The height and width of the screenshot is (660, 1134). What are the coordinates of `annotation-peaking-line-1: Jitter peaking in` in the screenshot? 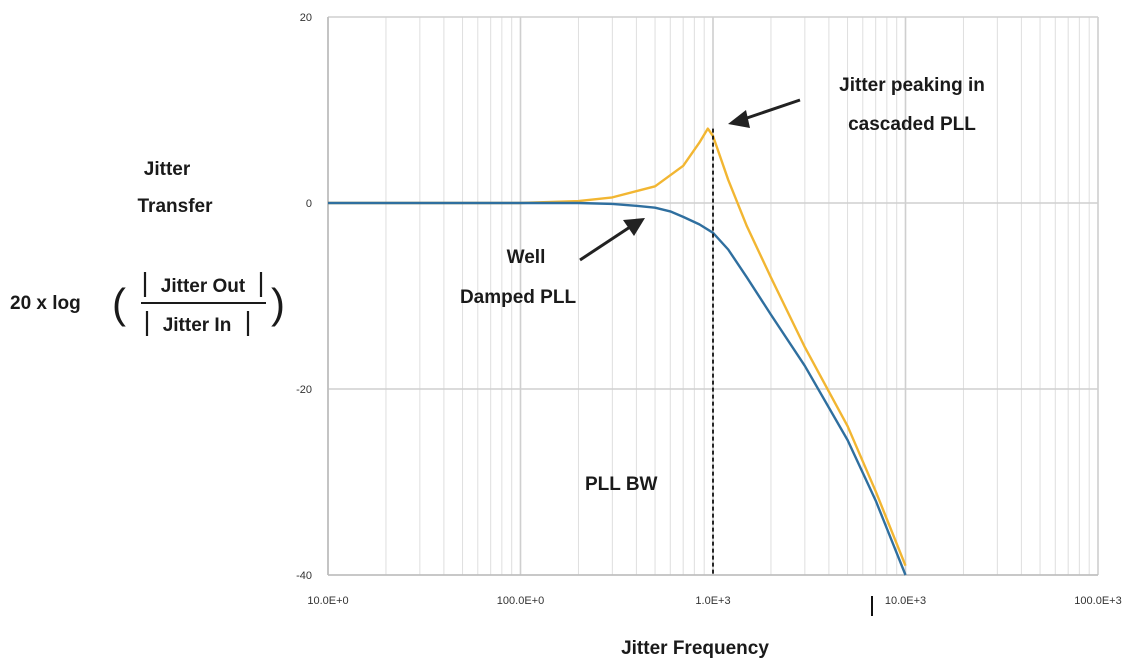 It's located at (912, 85).